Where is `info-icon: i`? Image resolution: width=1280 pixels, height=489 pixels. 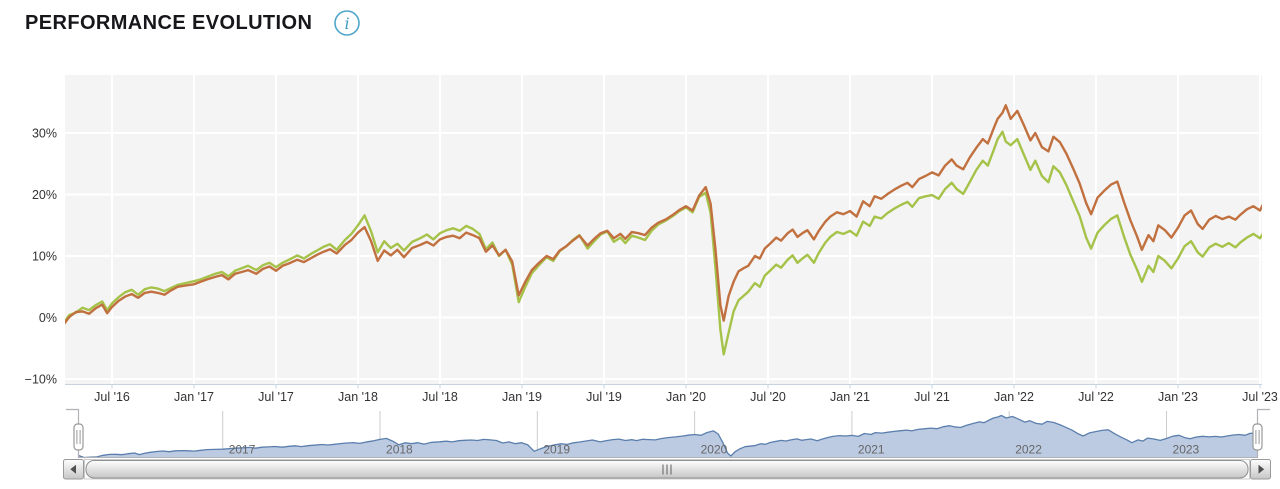 info-icon: i is located at coordinates (347, 23).